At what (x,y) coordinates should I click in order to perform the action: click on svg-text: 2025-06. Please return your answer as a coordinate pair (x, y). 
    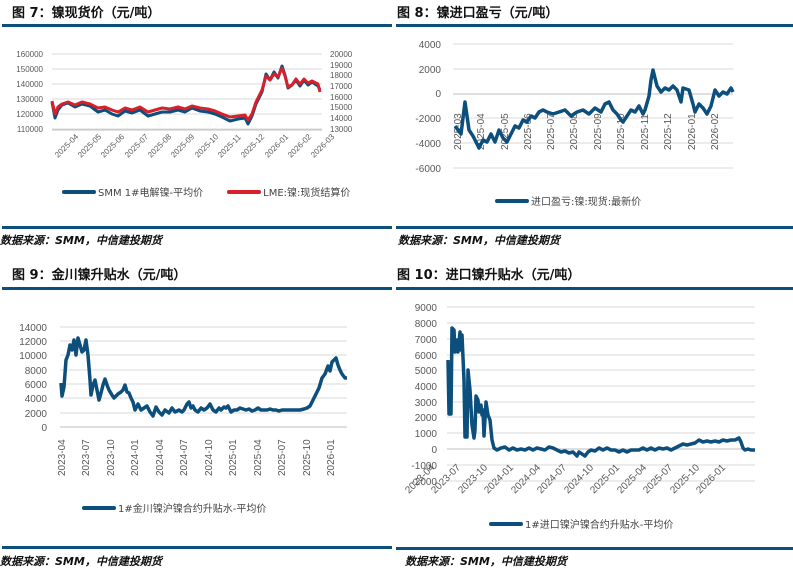
    Looking at the image, I should click on (113, 146).